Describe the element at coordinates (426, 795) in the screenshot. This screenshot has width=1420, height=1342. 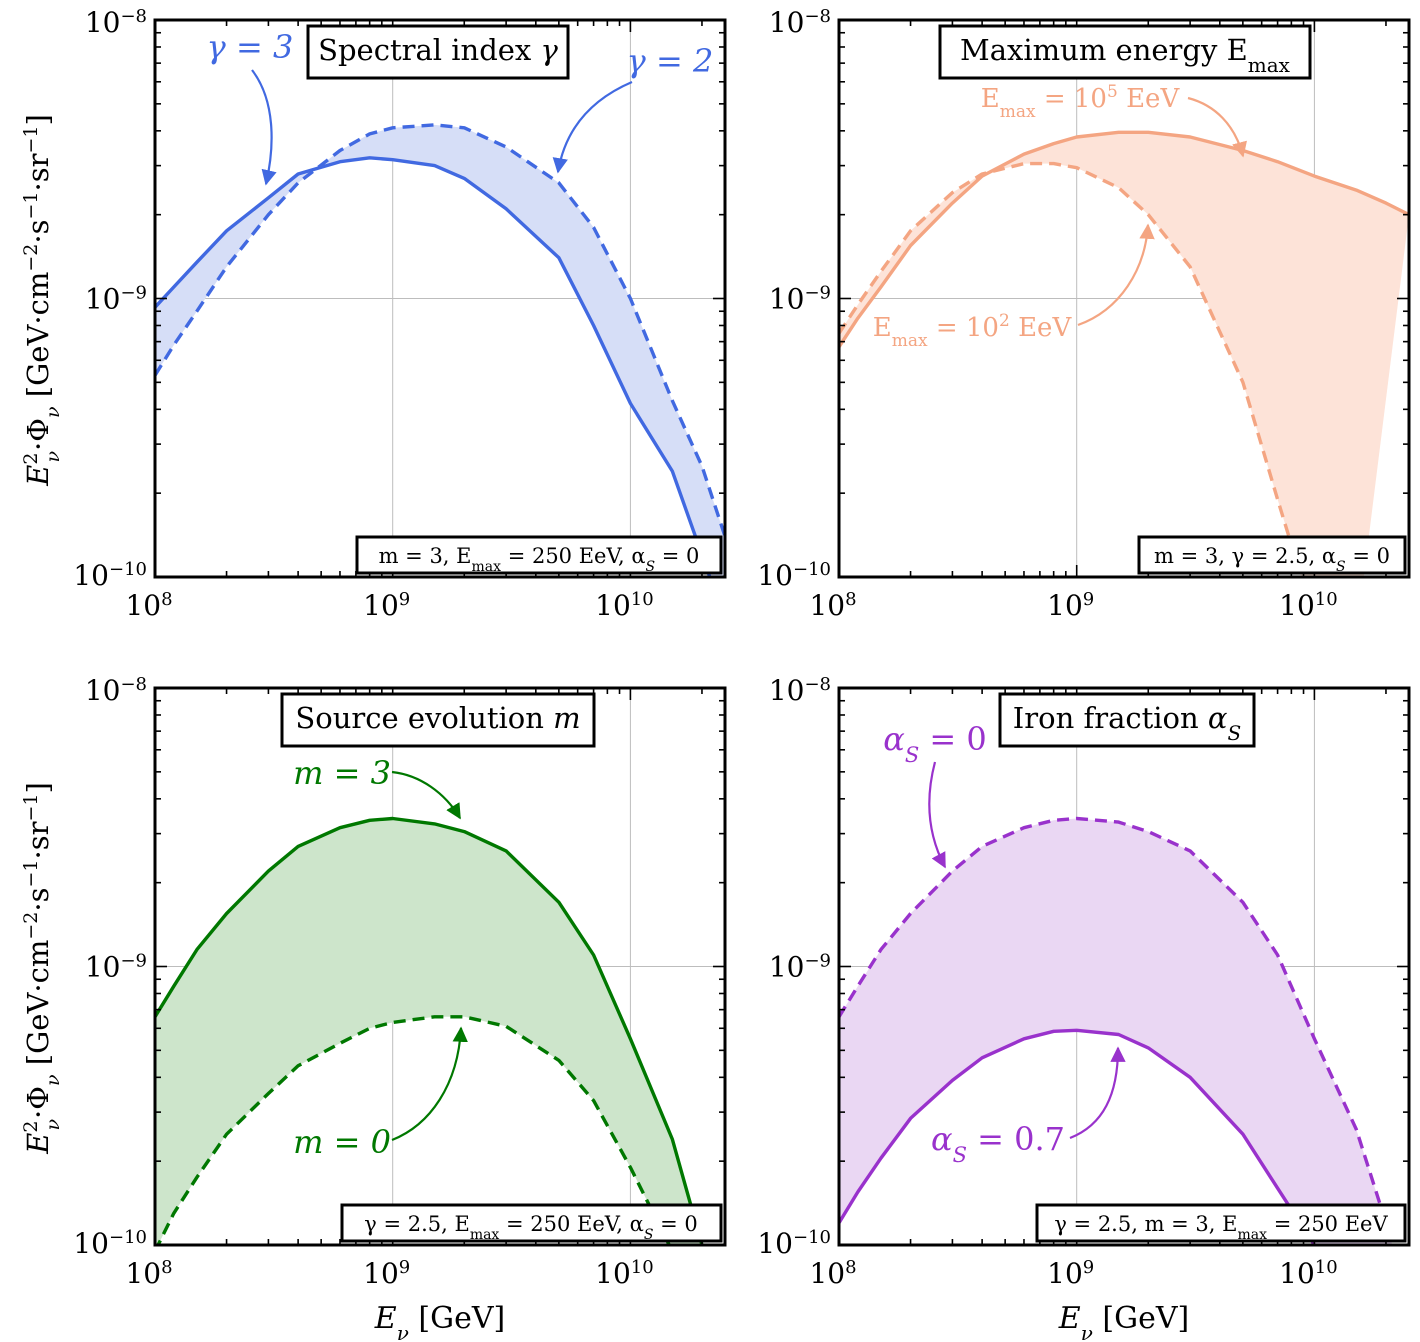
I see `panel-2-arrow-m3` at that location.